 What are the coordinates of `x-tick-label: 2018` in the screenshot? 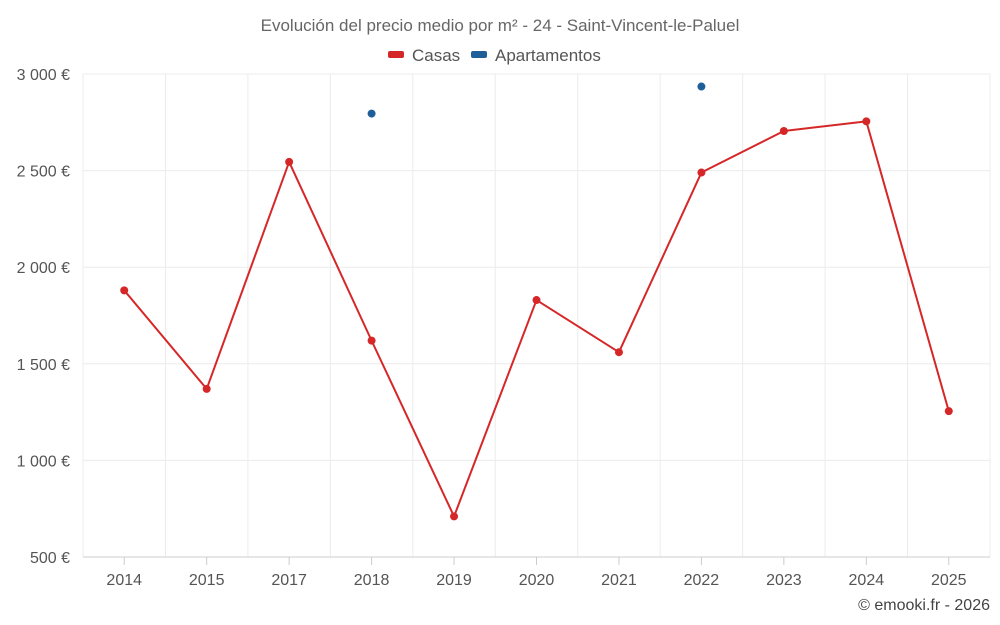 It's located at (372, 580).